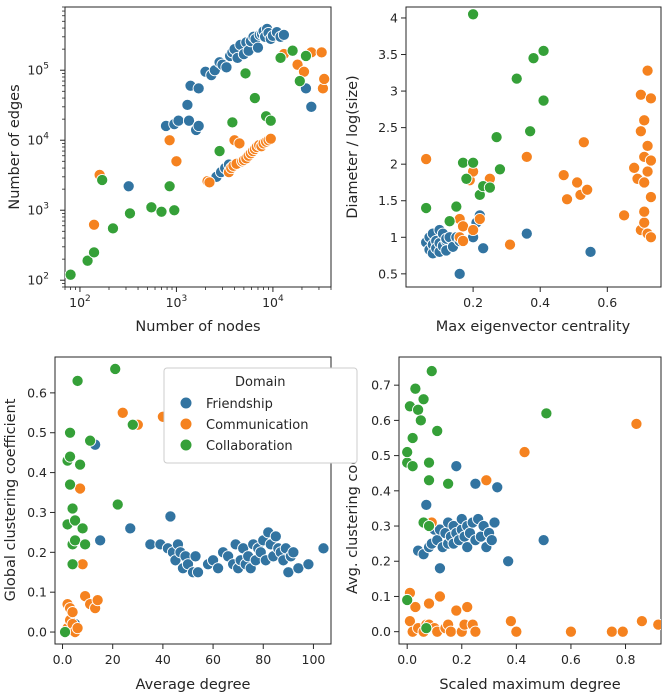 The width and height of the screenshot is (669, 696). What do you see at coordinates (516, 659) in the screenshot?
I see `x-tick-label: 0.4` at bounding box center [516, 659].